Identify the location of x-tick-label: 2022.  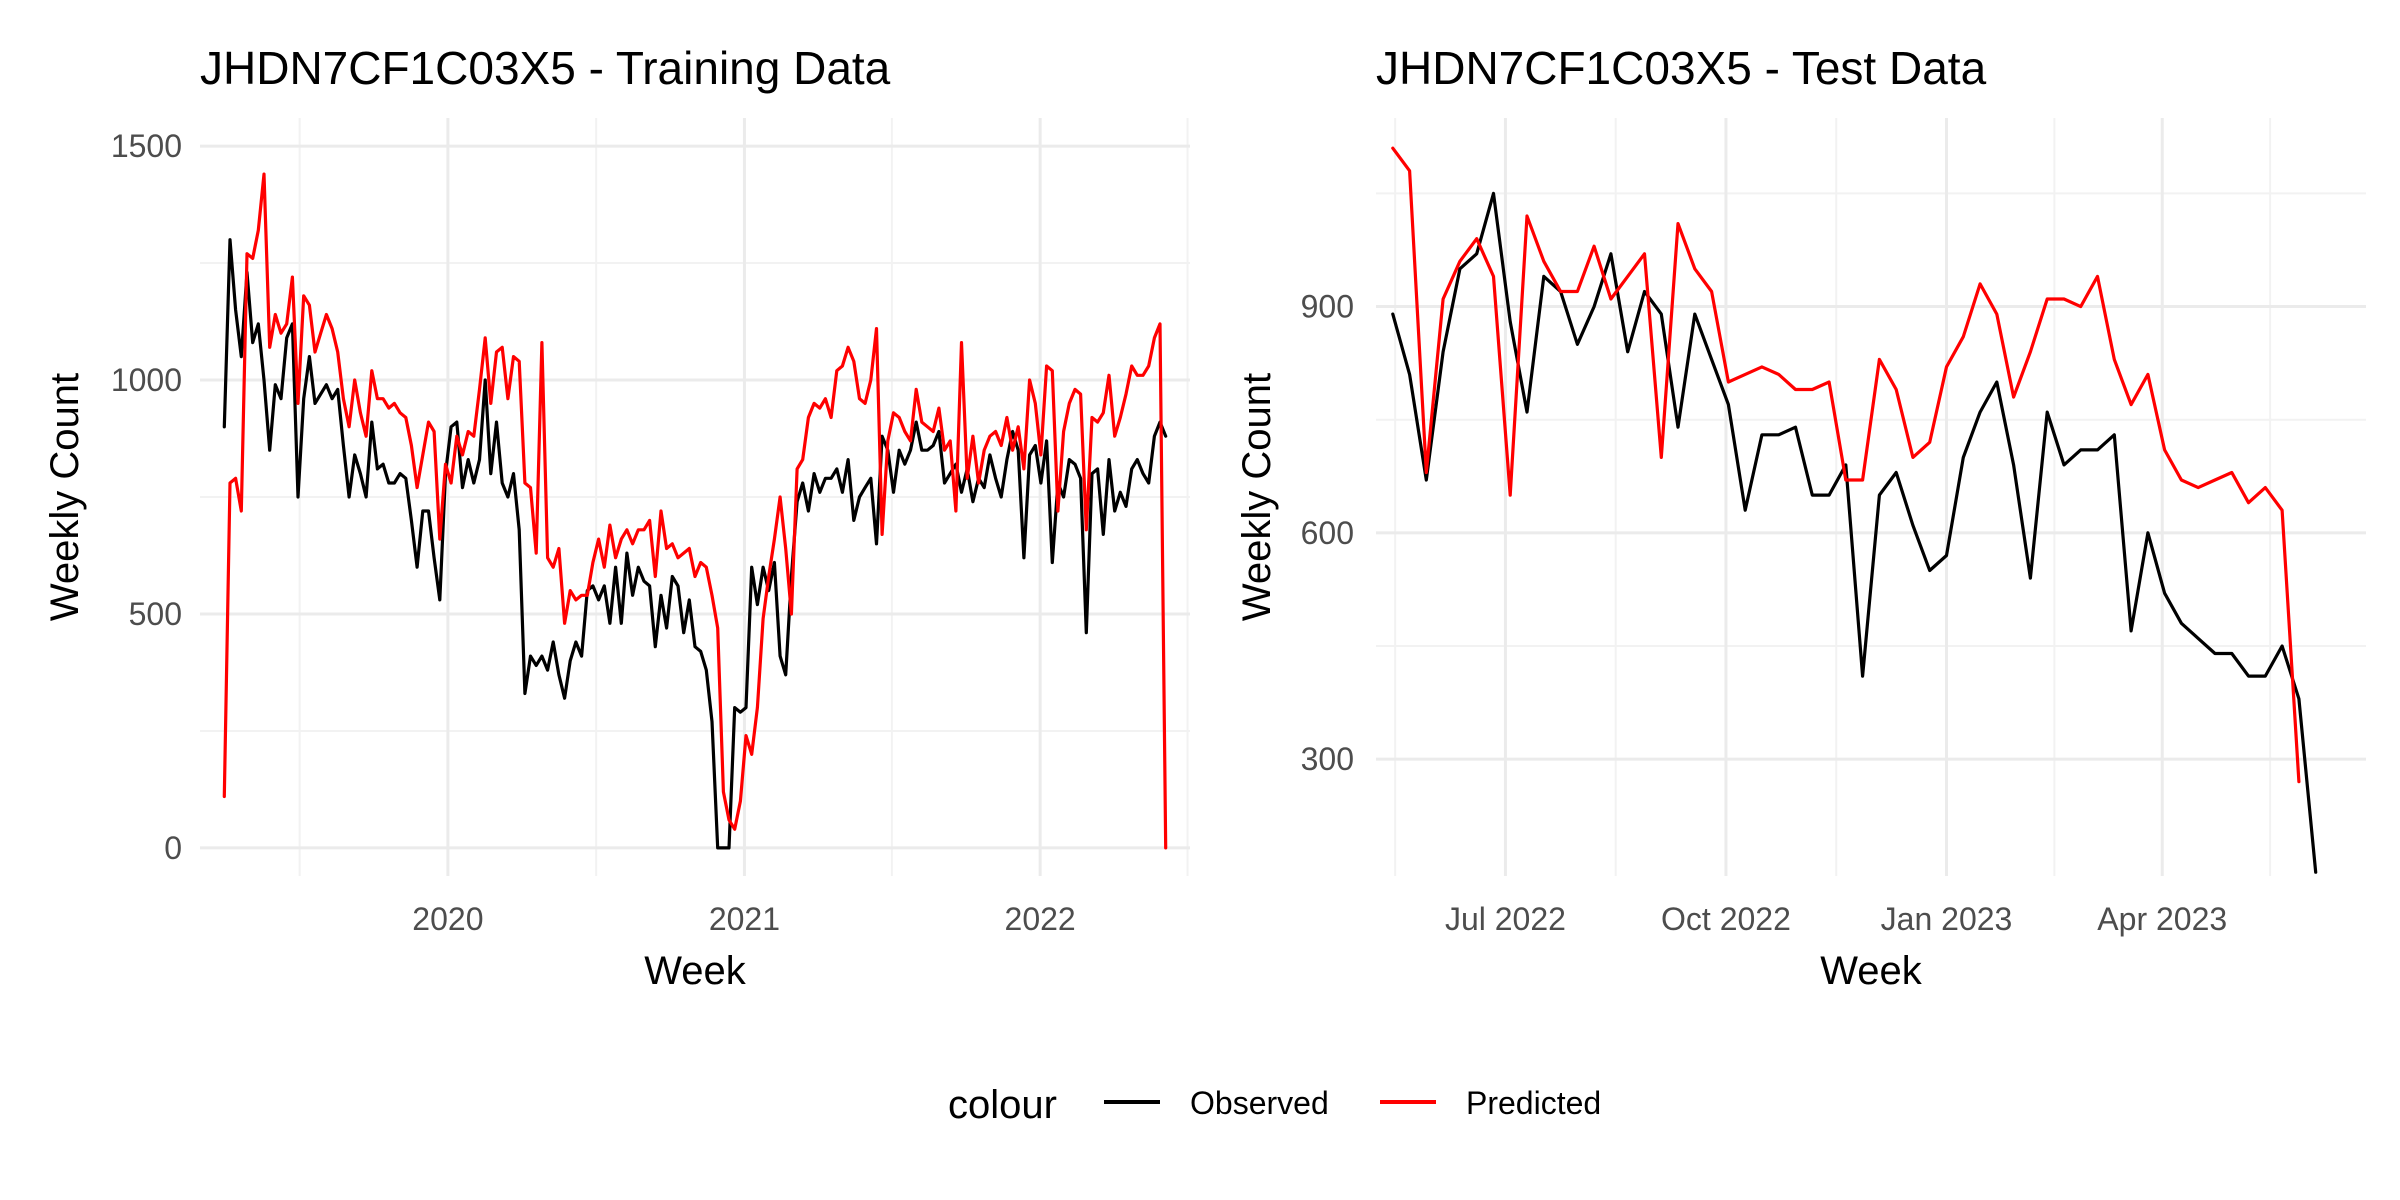
(1040, 919).